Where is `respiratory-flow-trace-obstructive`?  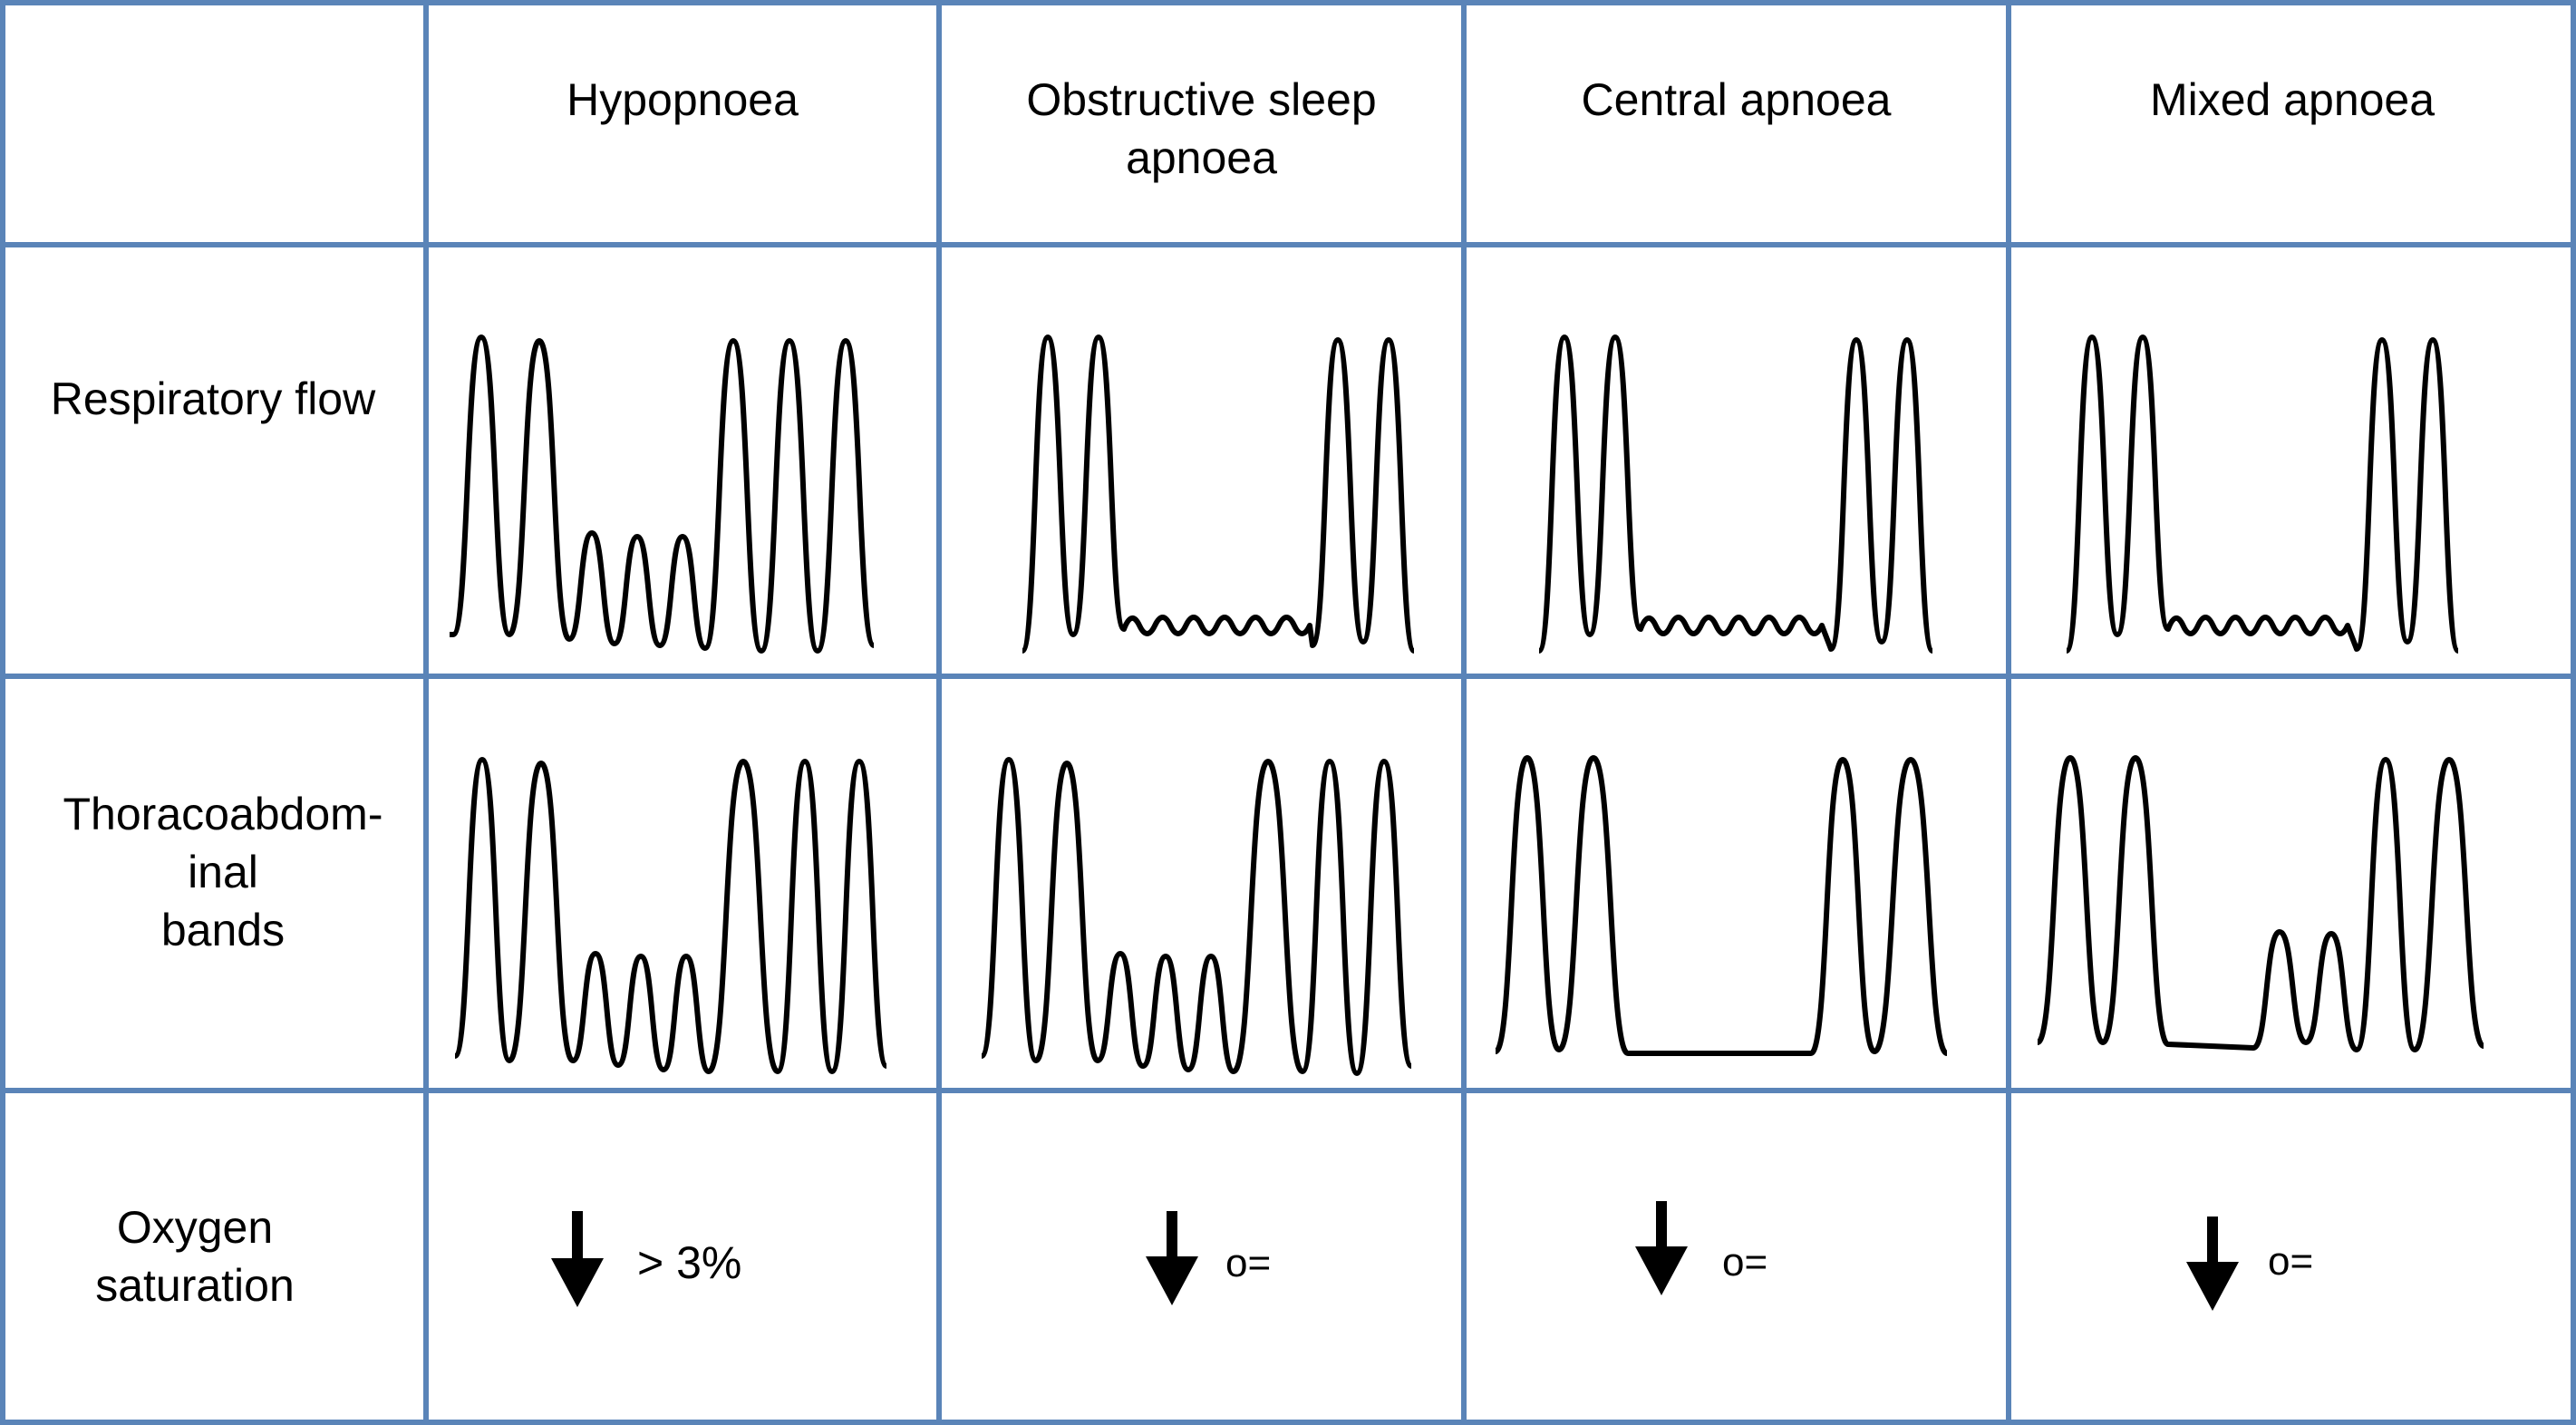 respiratory-flow-trace-obstructive is located at coordinates (1218, 494).